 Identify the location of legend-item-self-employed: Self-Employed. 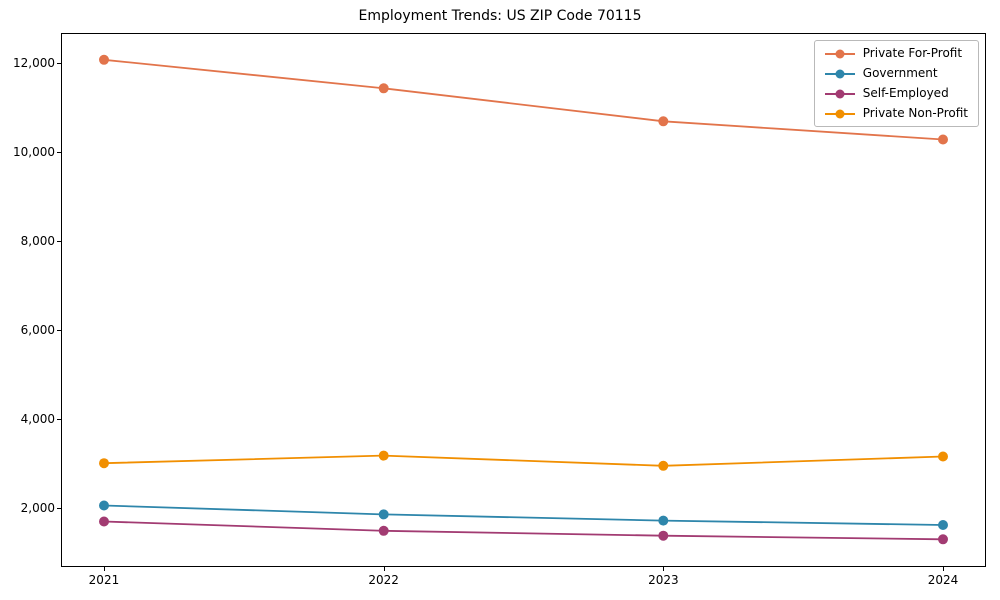
(896, 93).